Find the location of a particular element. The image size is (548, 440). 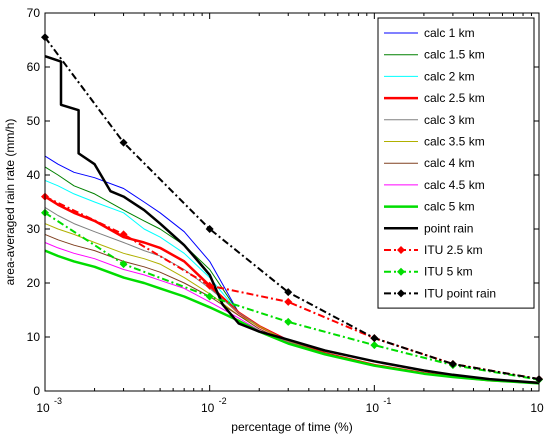

legend-label-7: calc 4.5 km is located at coordinates (454, 185).